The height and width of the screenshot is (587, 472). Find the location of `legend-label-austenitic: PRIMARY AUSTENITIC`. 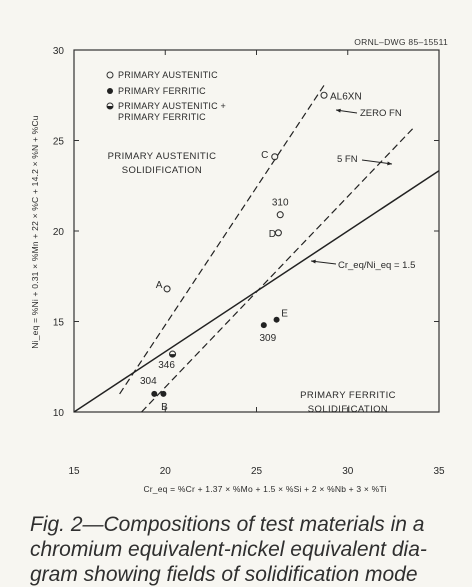

legend-label-austenitic: PRIMARY AUSTENITIC is located at coordinates (168, 75).